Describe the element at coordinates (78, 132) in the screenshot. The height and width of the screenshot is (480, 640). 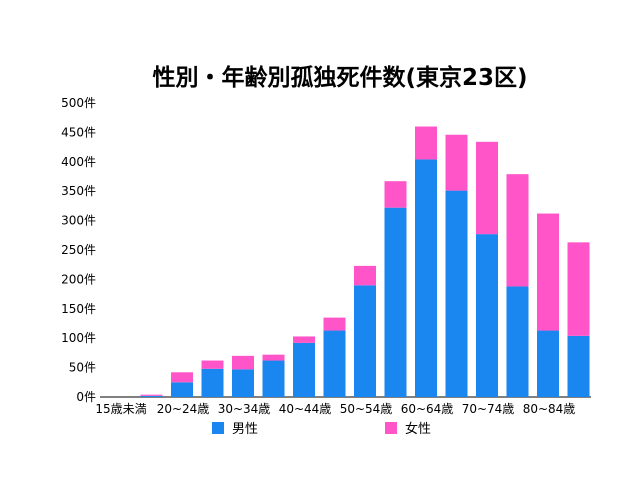
I see `y-tick-label: 450件` at that location.